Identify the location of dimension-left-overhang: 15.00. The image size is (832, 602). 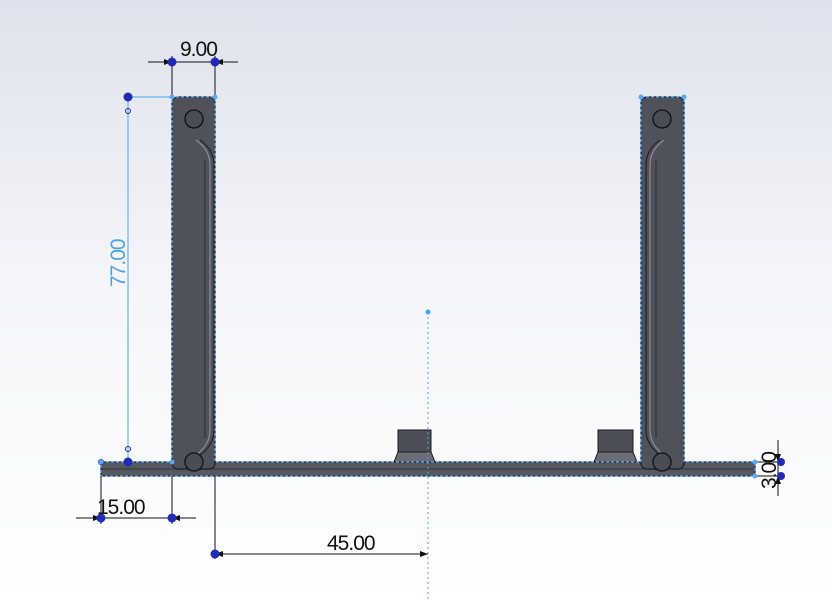
(136, 491).